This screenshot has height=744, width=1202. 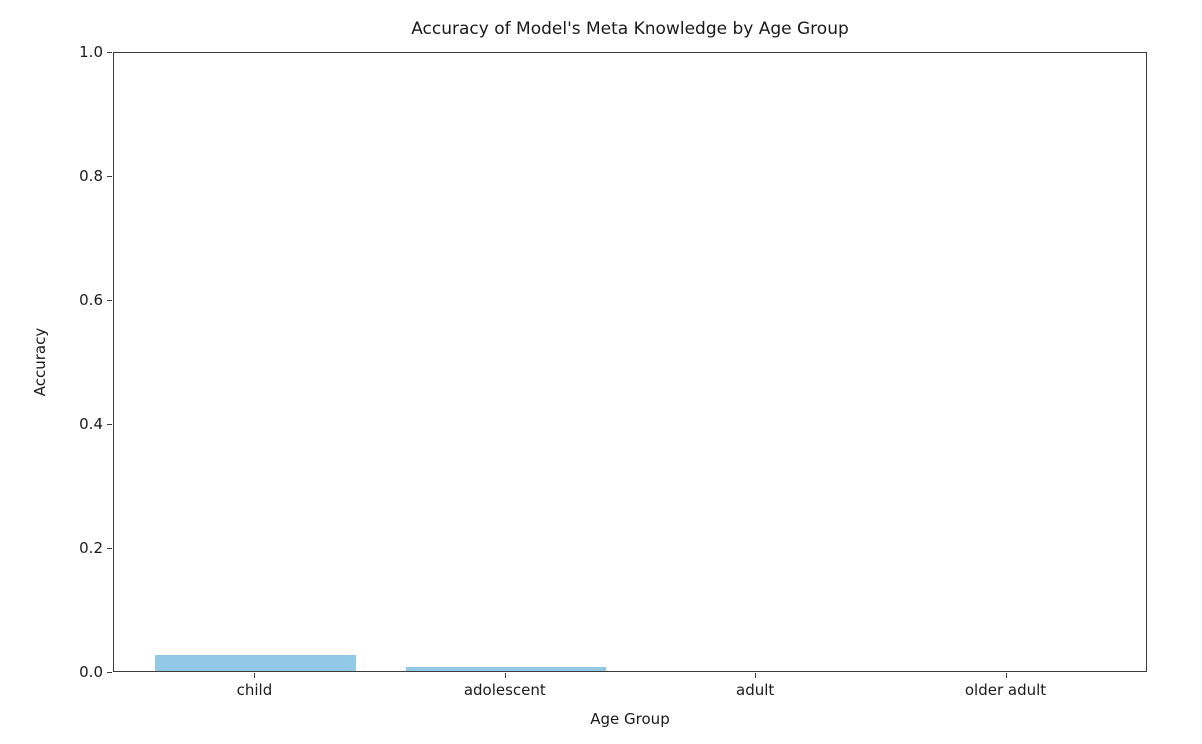 I want to click on y-tick-label: 0.2, so click(x=91, y=548).